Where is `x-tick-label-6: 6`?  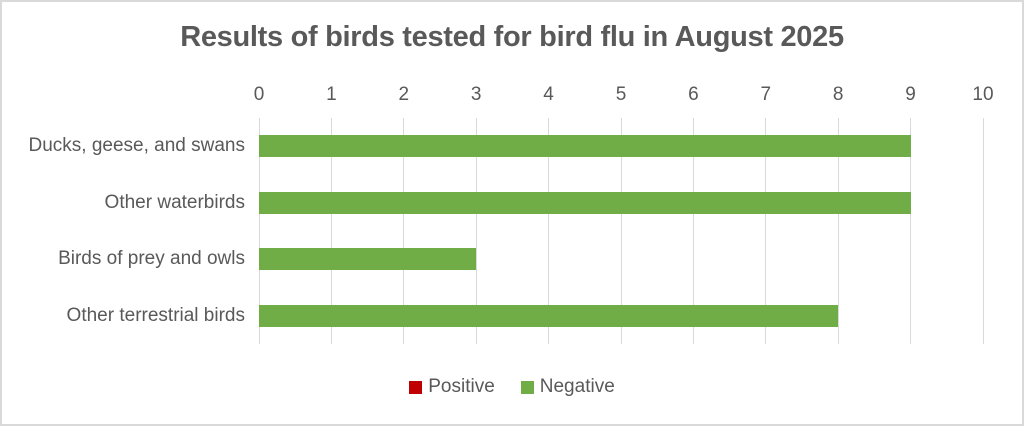
x-tick-label-6: 6 is located at coordinates (693, 94).